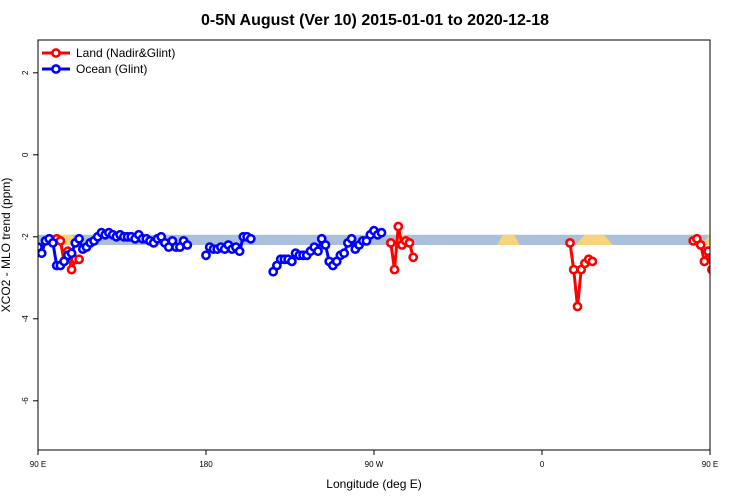  Describe the element at coordinates (25, 401) in the screenshot. I see `y-tick-label: -6` at that location.